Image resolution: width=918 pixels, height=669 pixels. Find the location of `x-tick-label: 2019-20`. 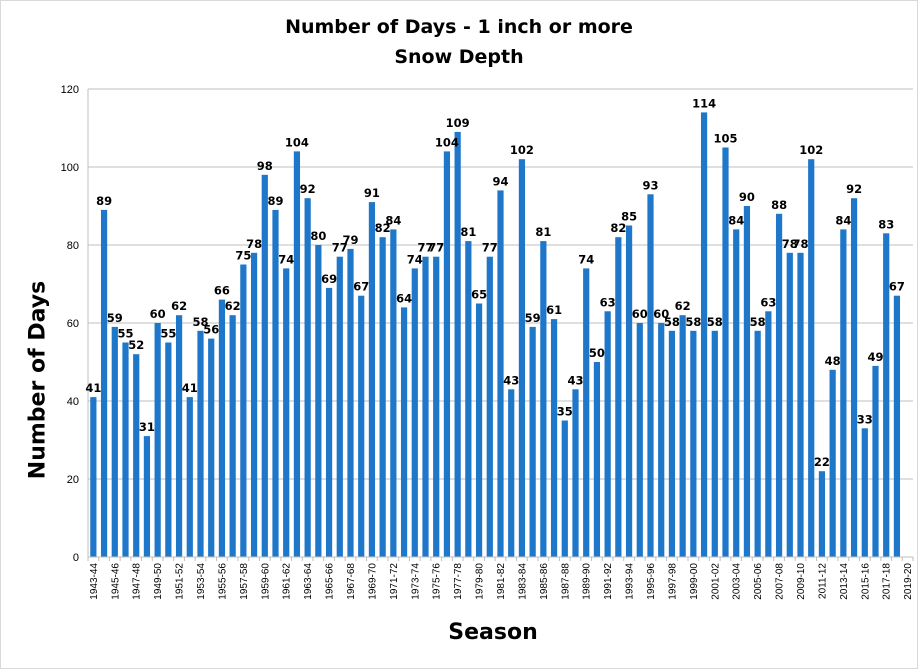

x-tick-label: 2019-20 is located at coordinates (908, 581).